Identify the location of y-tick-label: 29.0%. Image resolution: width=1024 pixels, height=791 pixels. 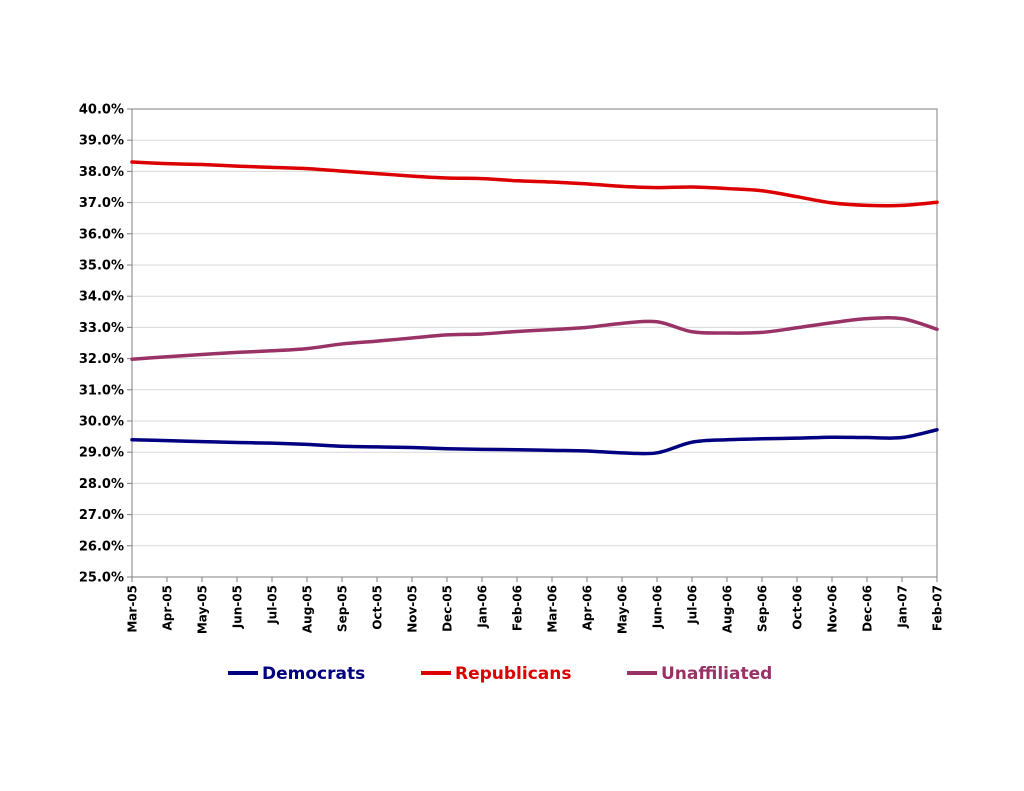
(101, 453).